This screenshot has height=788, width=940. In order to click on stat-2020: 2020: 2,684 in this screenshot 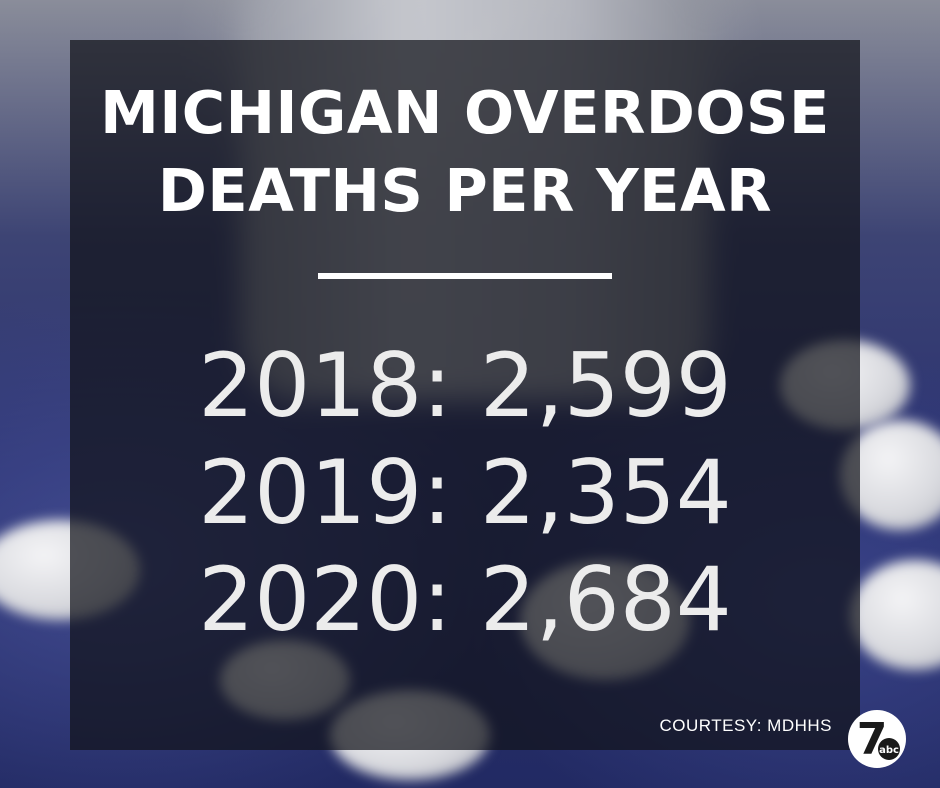, I will do `click(465, 599)`.